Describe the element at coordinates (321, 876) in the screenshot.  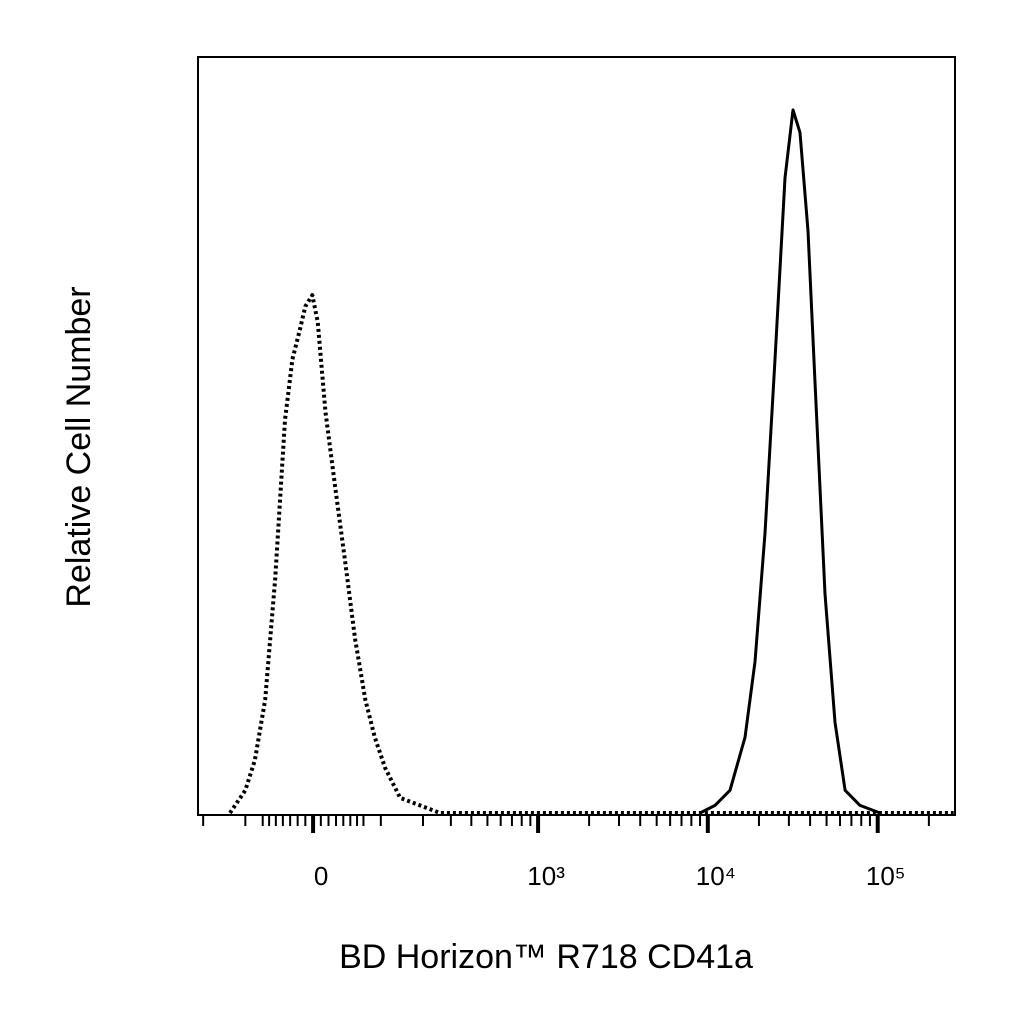
I see `x-tick-label: 0` at that location.